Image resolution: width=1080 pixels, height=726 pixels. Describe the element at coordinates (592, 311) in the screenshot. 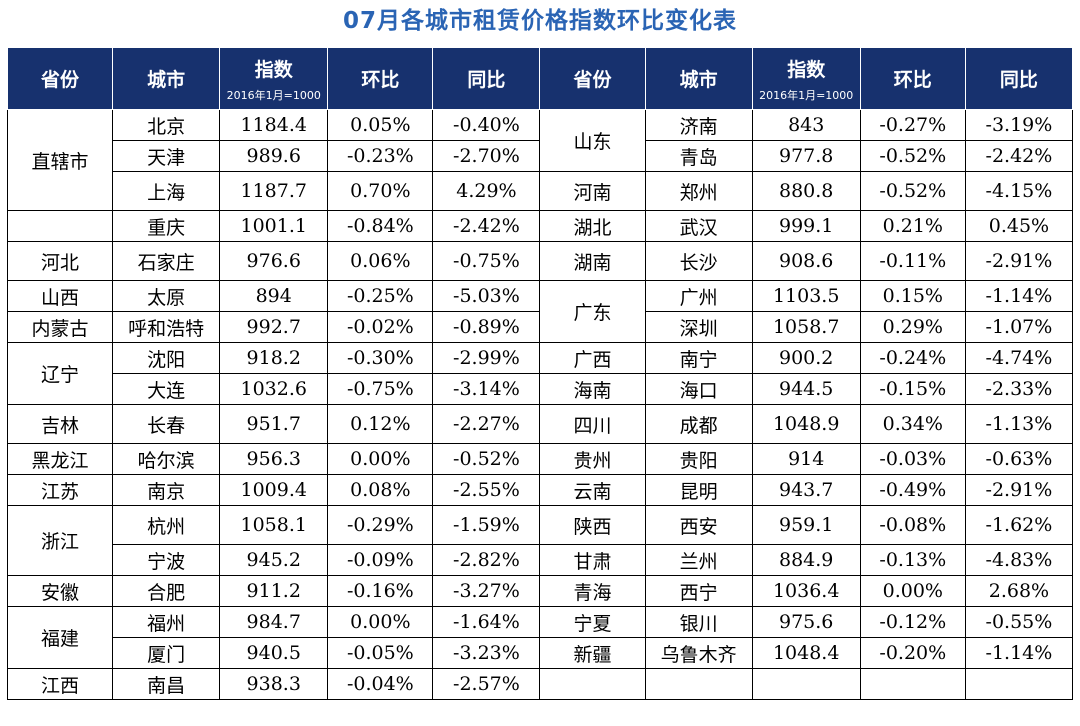

I see `province-cell: 广东` at that location.